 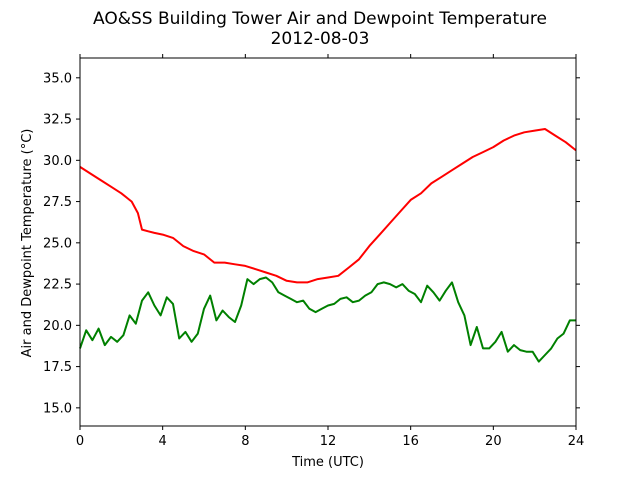 What do you see at coordinates (163, 441) in the screenshot?
I see `x-tick-label: 4` at bounding box center [163, 441].